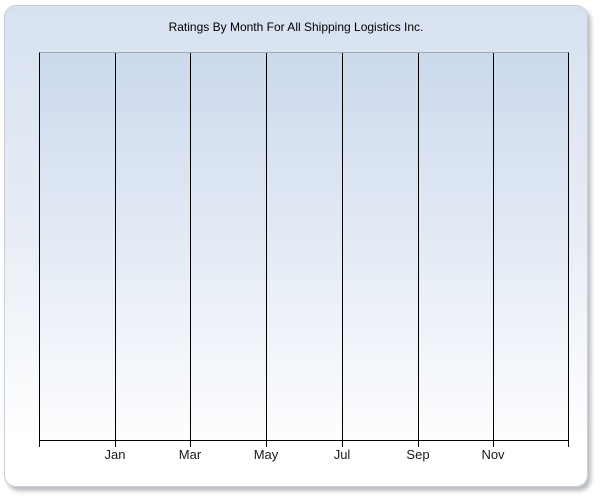 The width and height of the screenshot is (600, 500). Describe the element at coordinates (115, 454) in the screenshot. I see `x-axis-tick-label: Jan` at that location.